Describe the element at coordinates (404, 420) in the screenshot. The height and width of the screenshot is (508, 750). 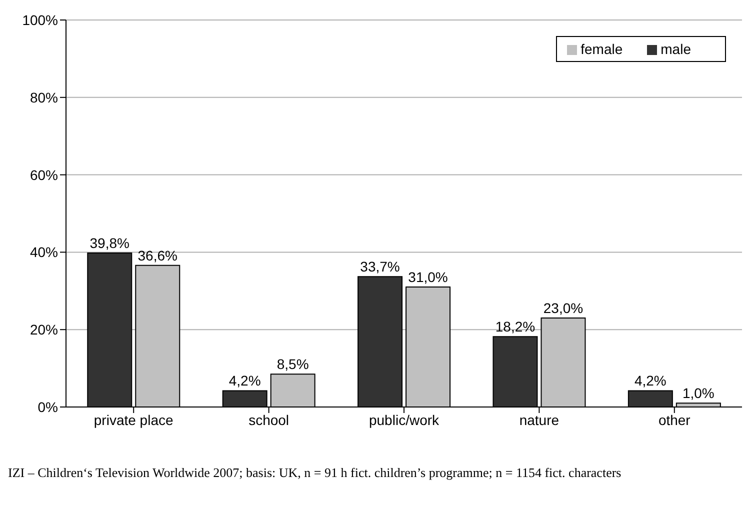
I see `x-tick-label: public/work` at that location.